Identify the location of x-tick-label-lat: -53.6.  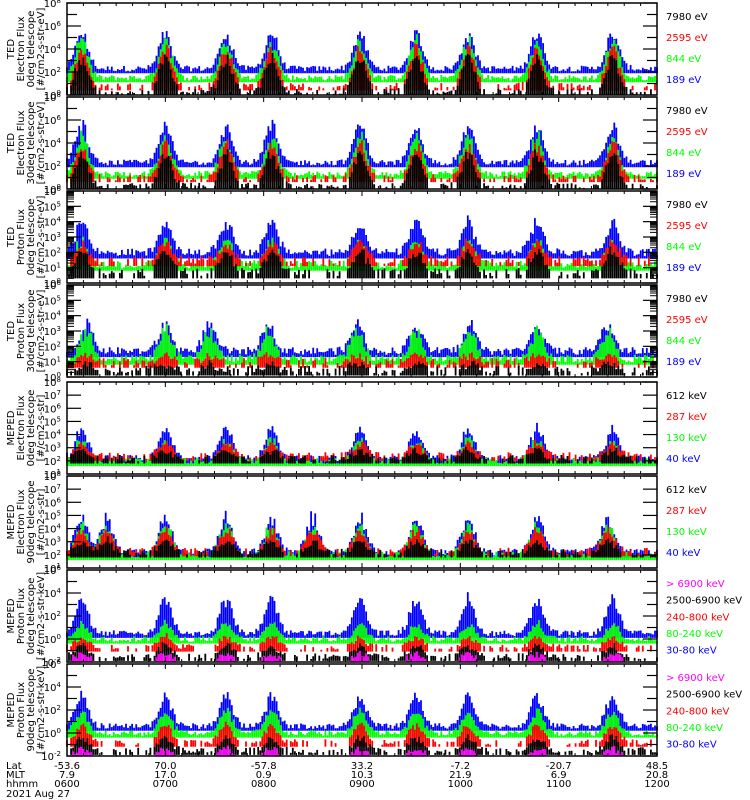
(67, 766).